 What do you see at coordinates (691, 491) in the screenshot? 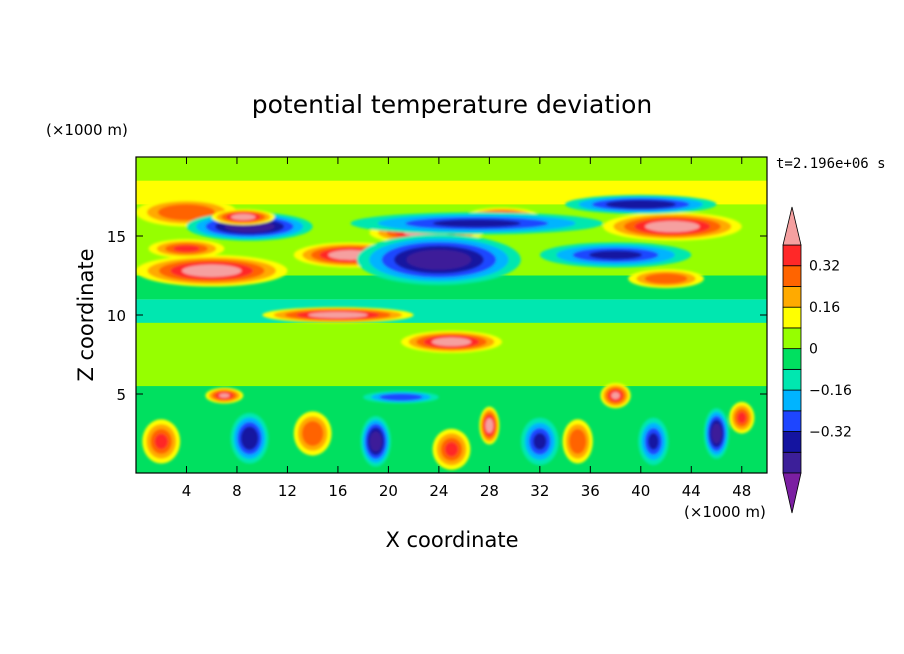
I see `x-tick-label: 44` at bounding box center [691, 491].